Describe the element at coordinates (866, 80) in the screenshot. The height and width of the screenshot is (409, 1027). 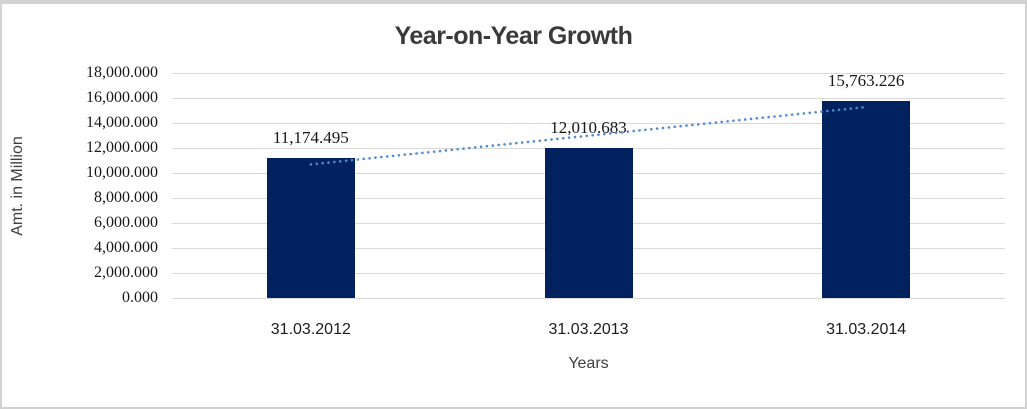
I see `bar-value-label: 15,763.226` at that location.